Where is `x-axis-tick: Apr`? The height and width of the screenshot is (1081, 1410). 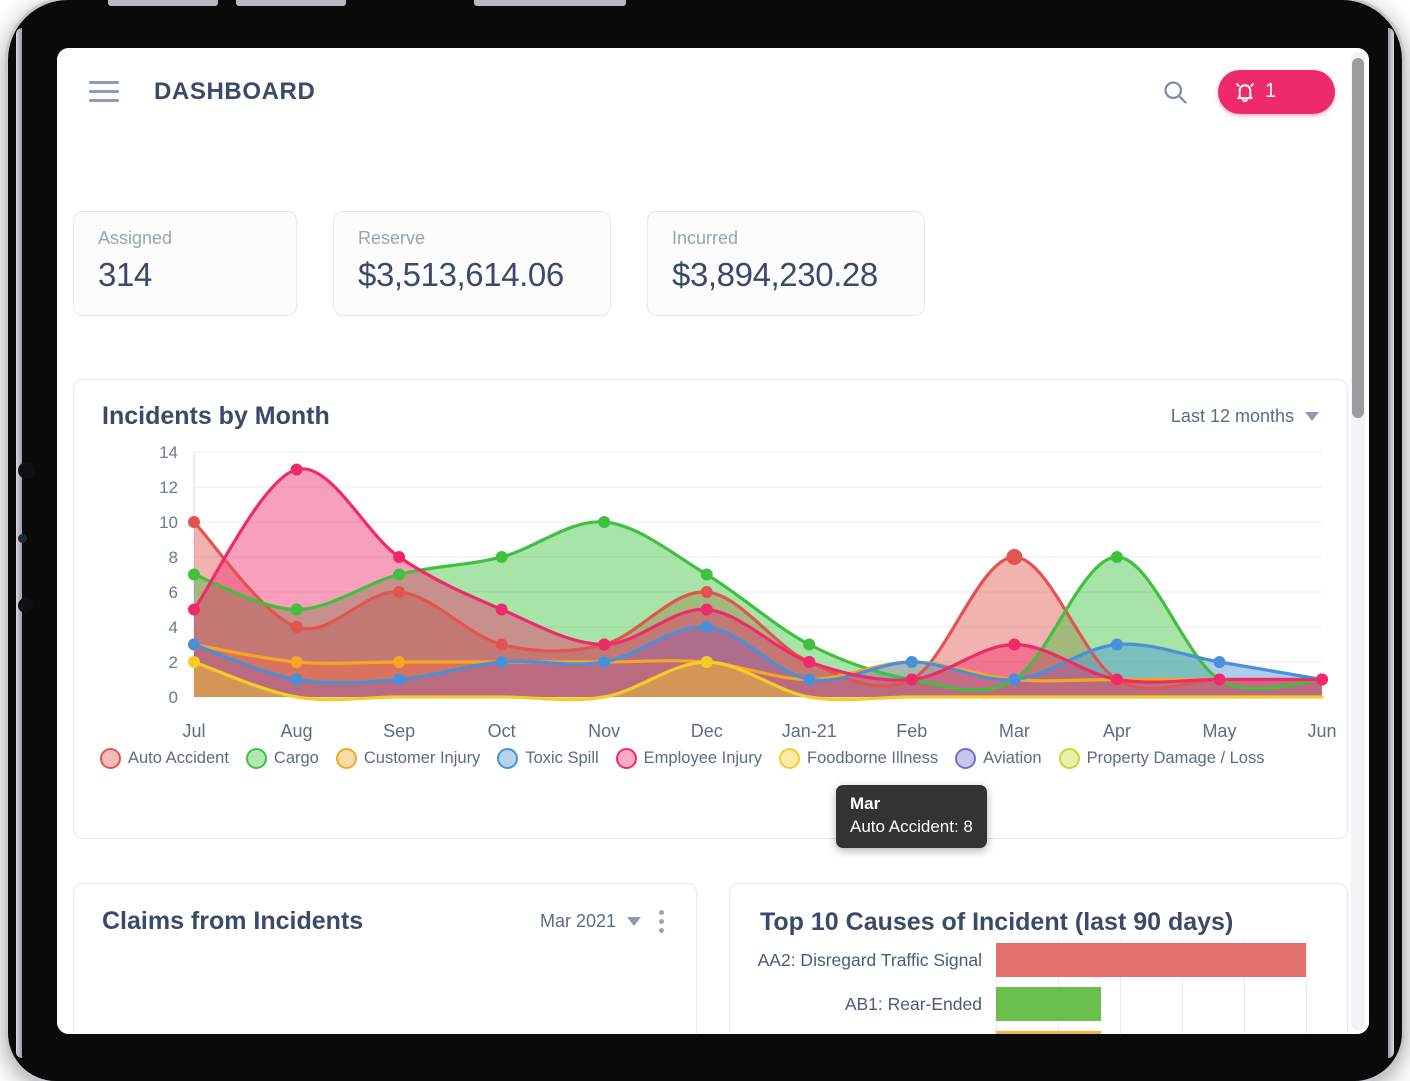 x-axis-tick: Apr is located at coordinates (1117, 731).